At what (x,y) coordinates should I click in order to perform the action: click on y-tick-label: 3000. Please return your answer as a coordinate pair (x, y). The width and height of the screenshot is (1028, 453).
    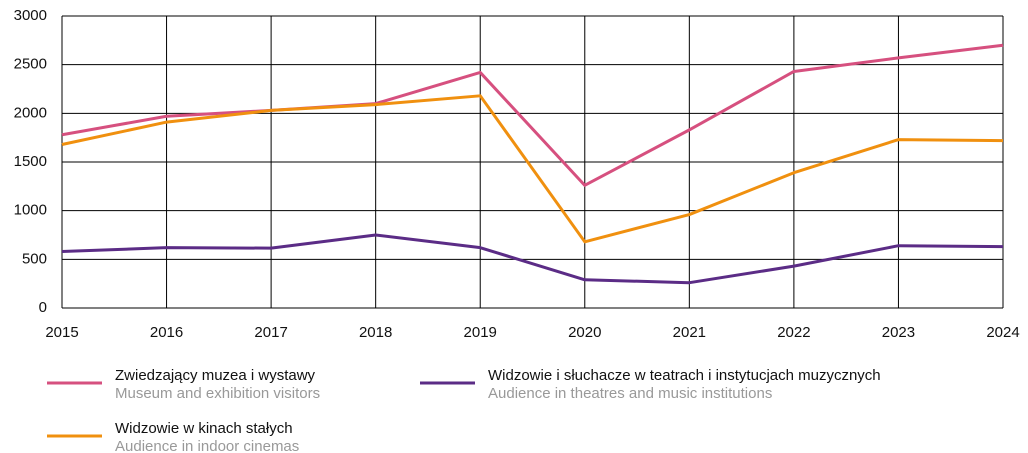
    Looking at the image, I should click on (30, 15).